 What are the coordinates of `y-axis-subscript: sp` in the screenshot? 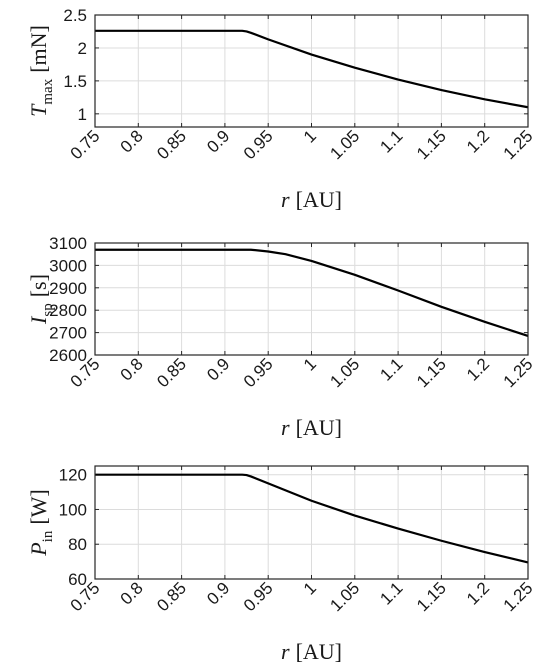 It's located at (48, 309).